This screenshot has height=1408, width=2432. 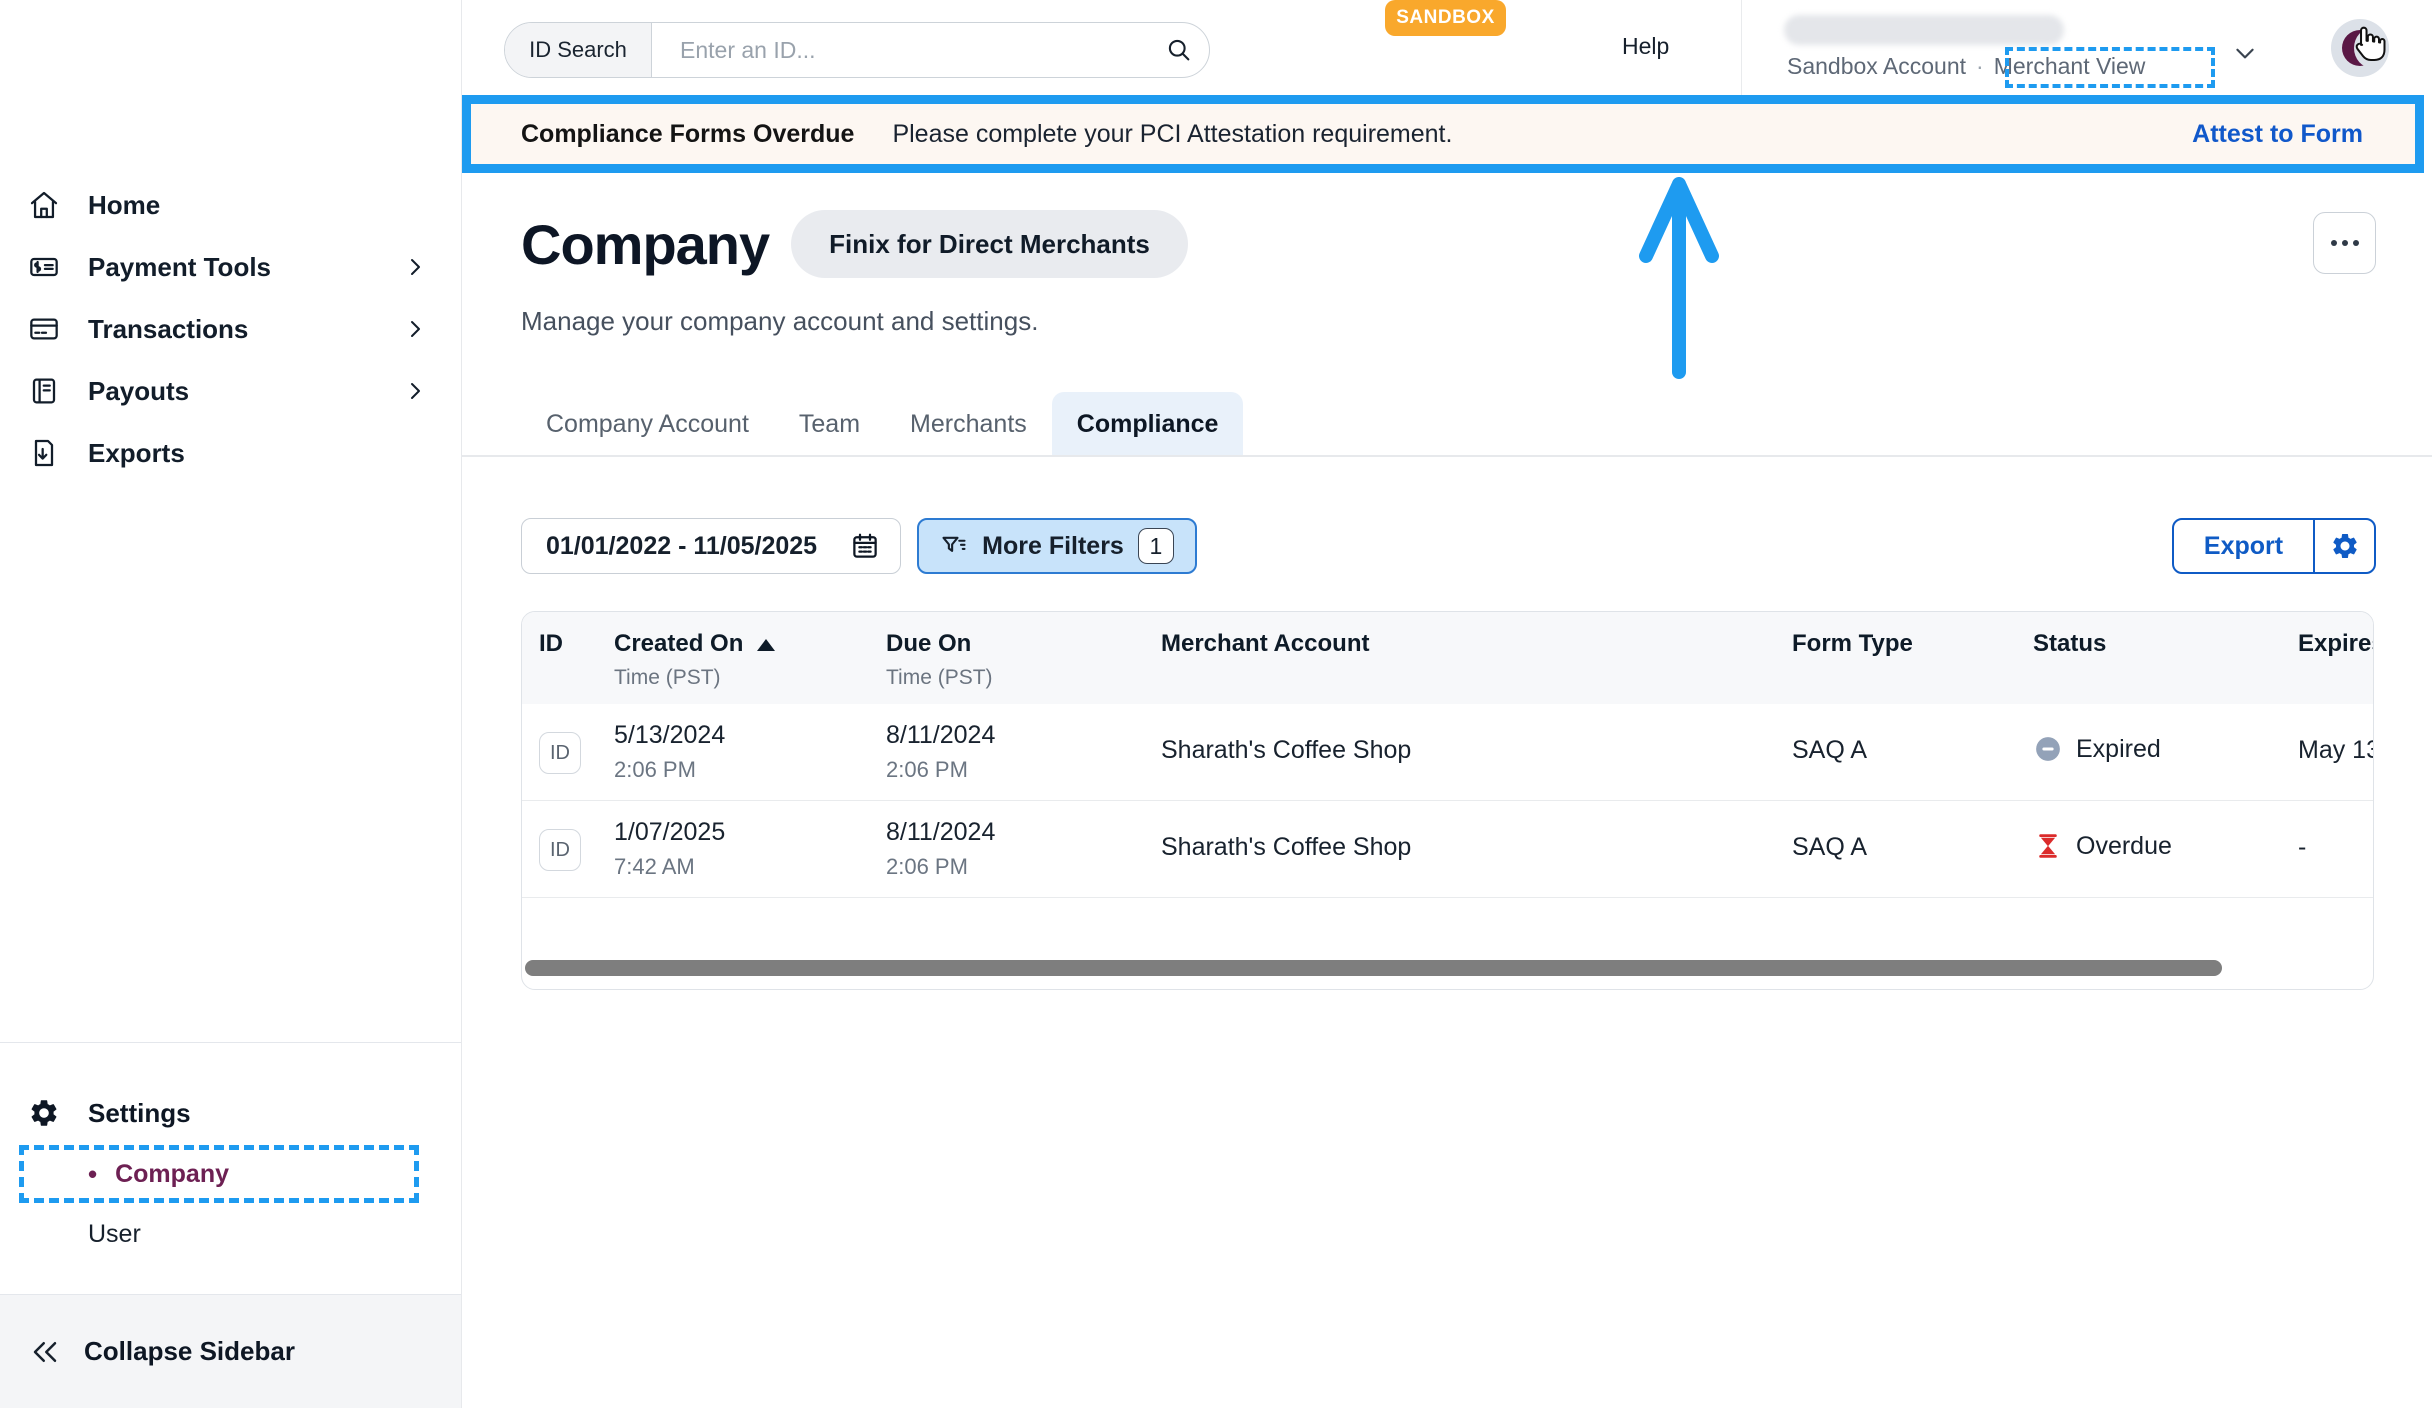 I want to click on column-header-form-type: Form Type, so click(x=1852, y=643).